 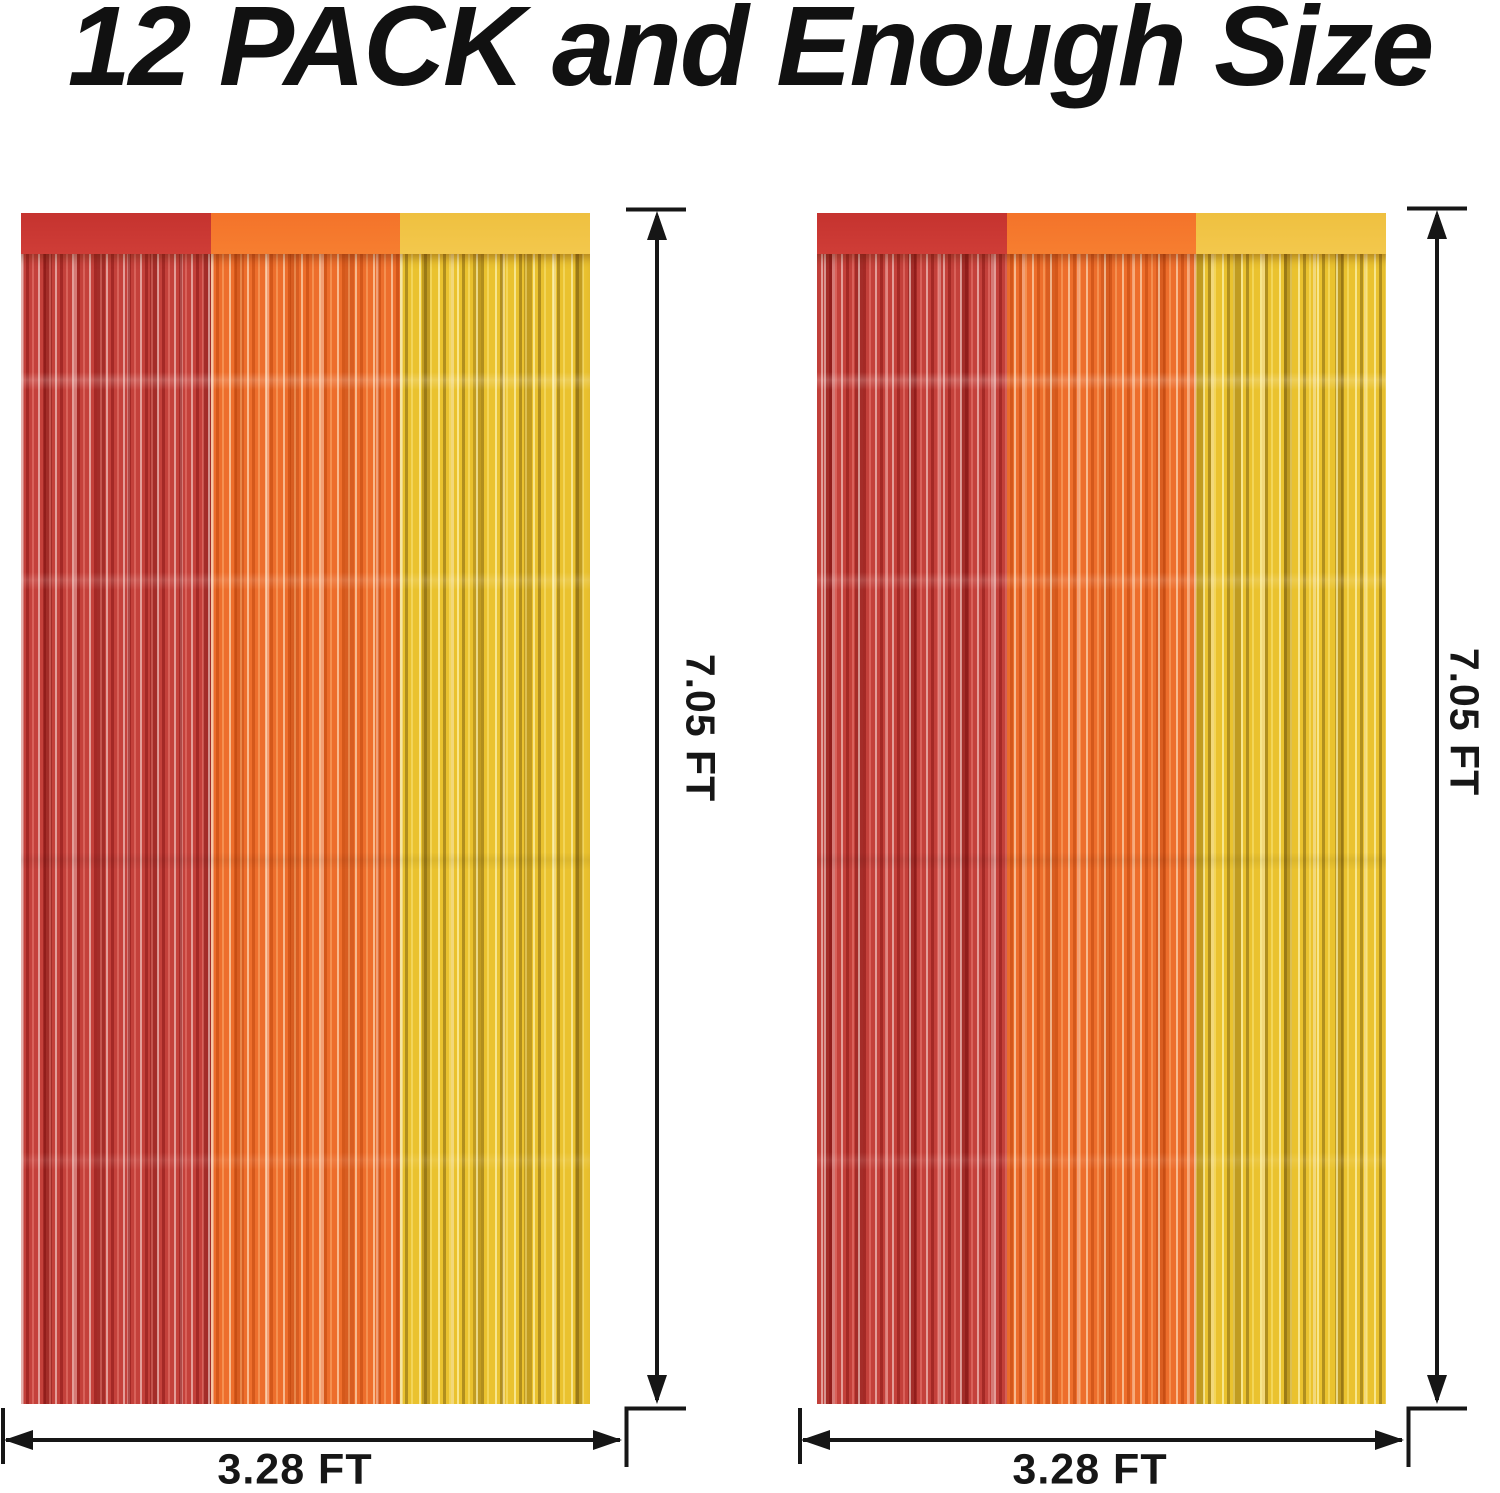 What do you see at coordinates (1090, 1469) in the screenshot?
I see `width-label-right: 3.28 FT` at bounding box center [1090, 1469].